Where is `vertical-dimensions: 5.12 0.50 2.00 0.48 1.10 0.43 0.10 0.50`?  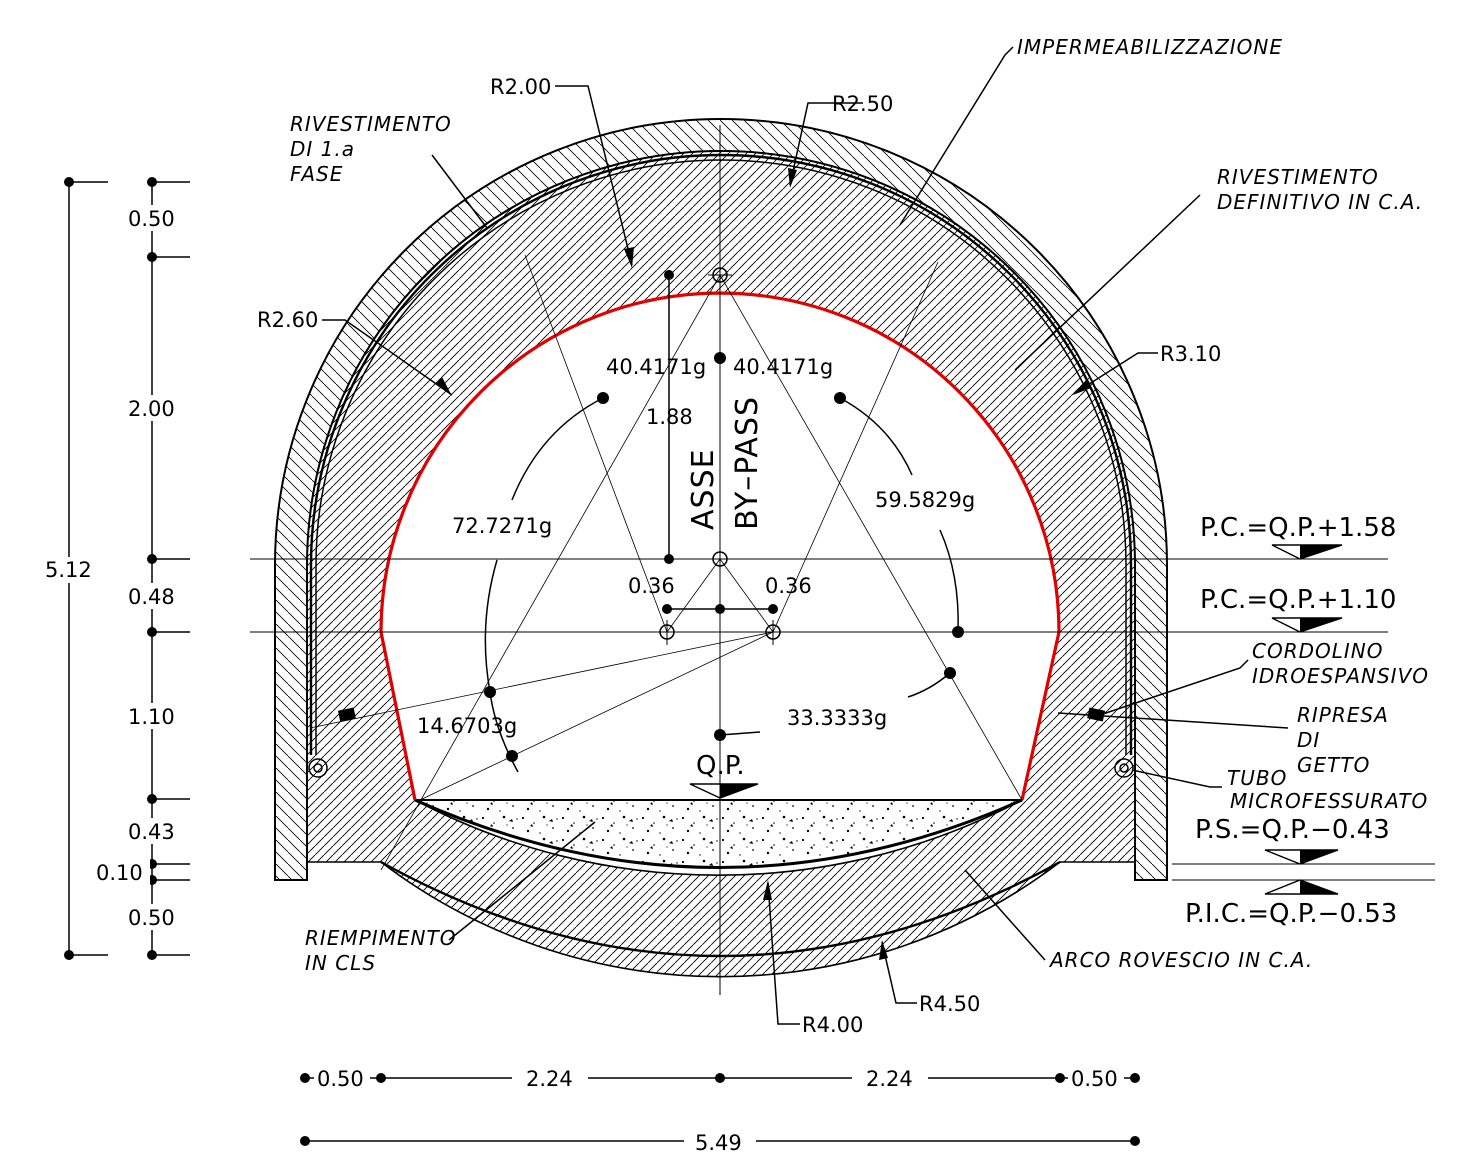 vertical-dimensions: 5.12 0.50 2.00 0.48 1.10 0.43 0.10 0.50 is located at coordinates (115, 568).